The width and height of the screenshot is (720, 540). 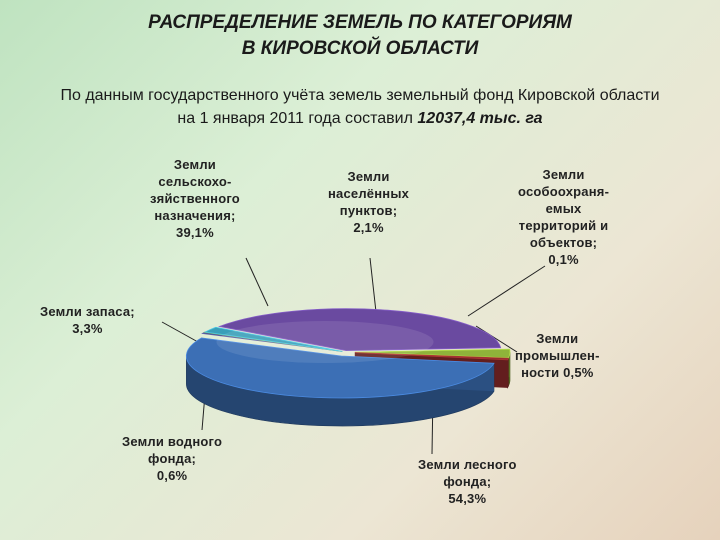 I want to click on slice-label-settlements: Земли населённых пунктов; 2,1%, so click(x=368, y=202).